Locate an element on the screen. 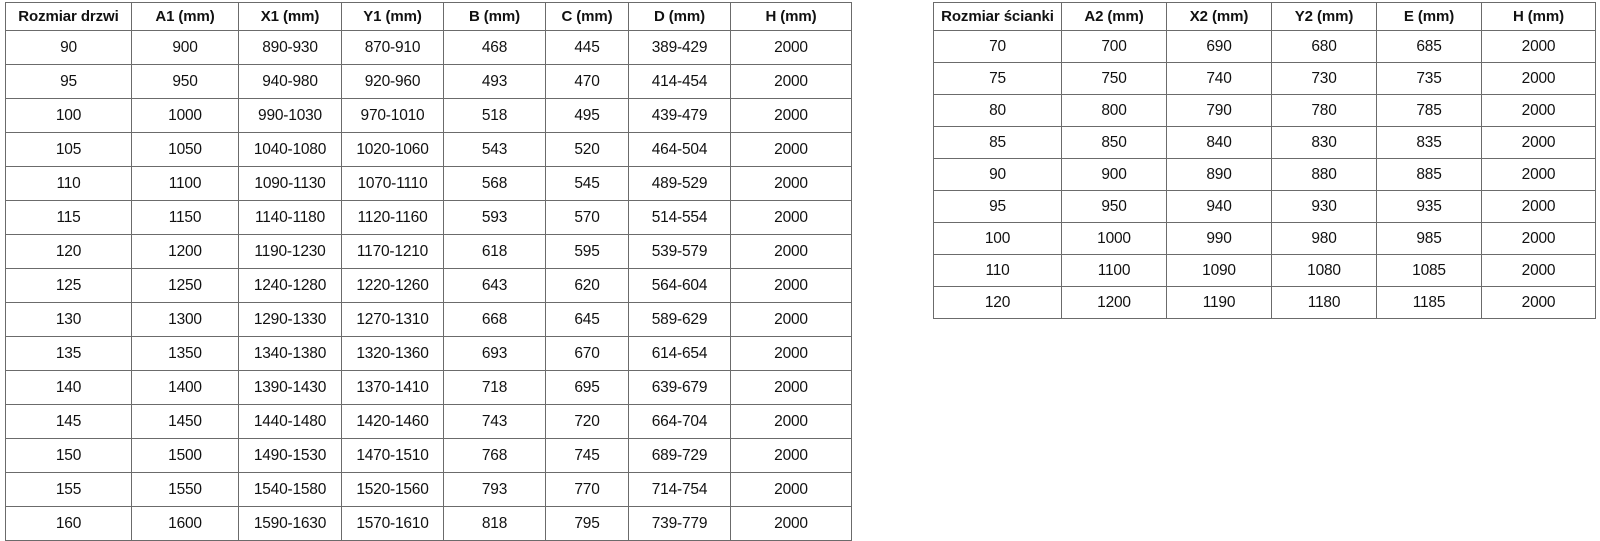  table-cell: 670 is located at coordinates (587, 353).